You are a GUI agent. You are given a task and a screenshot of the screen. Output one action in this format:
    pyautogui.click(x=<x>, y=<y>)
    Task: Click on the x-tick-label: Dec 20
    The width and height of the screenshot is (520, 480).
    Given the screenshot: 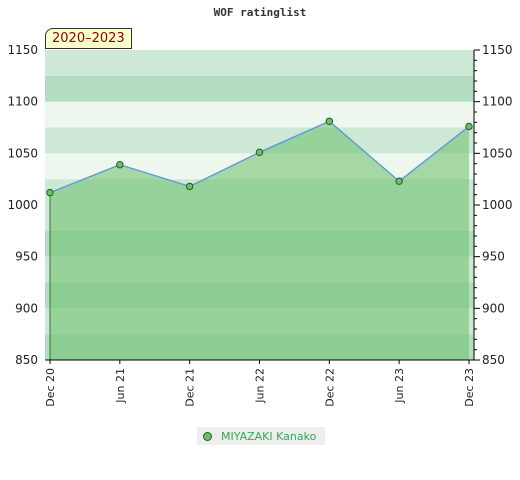 What is the action you would take?
    pyautogui.click(x=50, y=387)
    